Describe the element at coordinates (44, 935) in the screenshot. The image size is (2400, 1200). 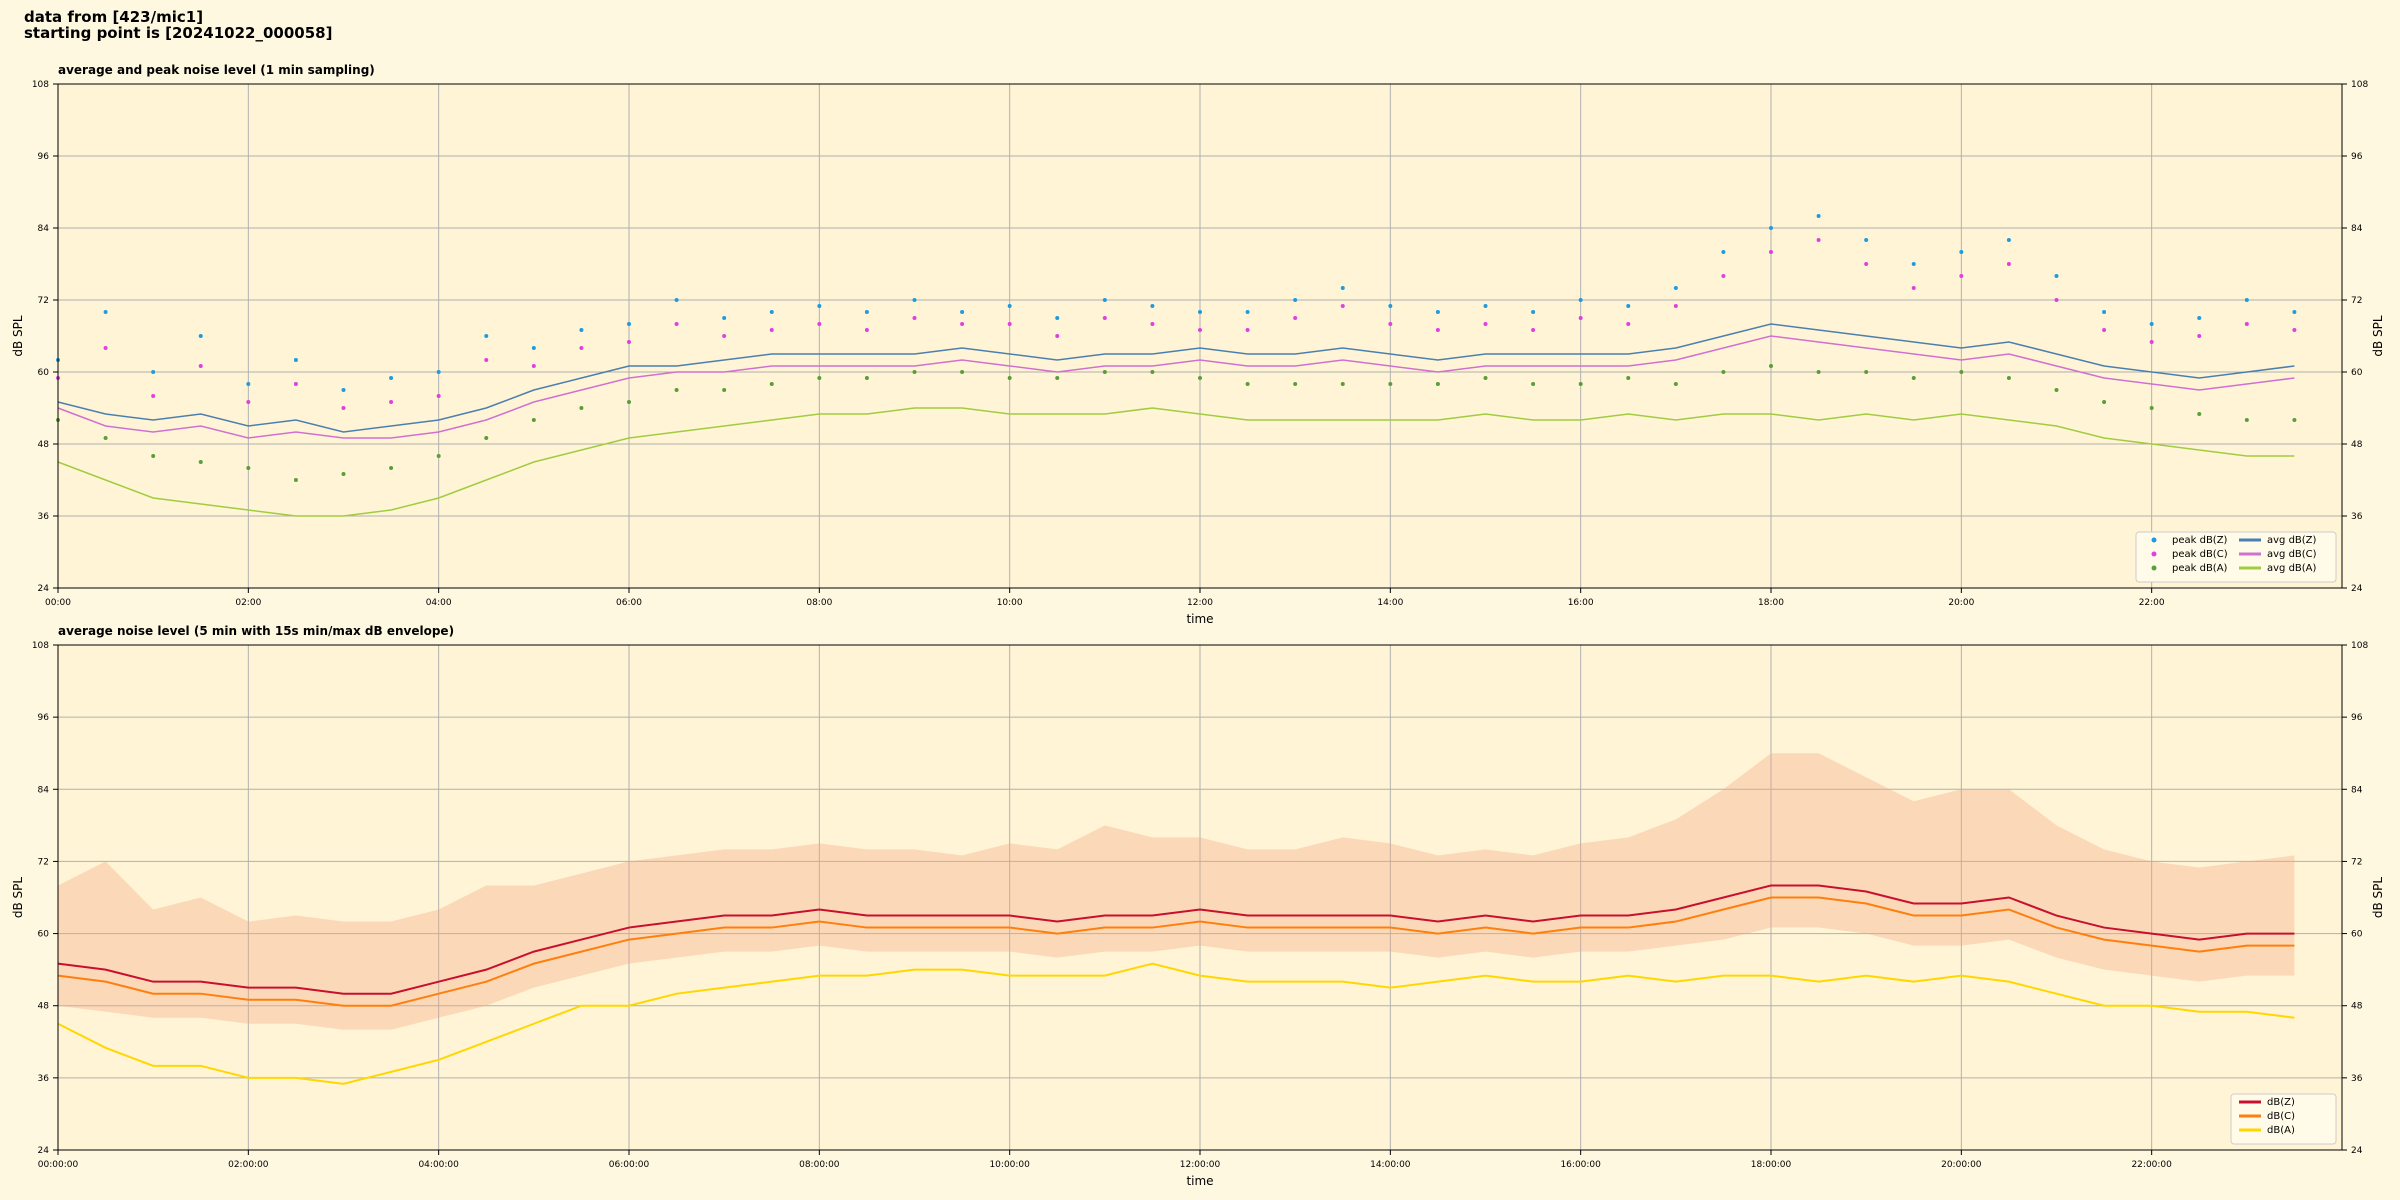
I see `y-tick-label: 60` at that location.